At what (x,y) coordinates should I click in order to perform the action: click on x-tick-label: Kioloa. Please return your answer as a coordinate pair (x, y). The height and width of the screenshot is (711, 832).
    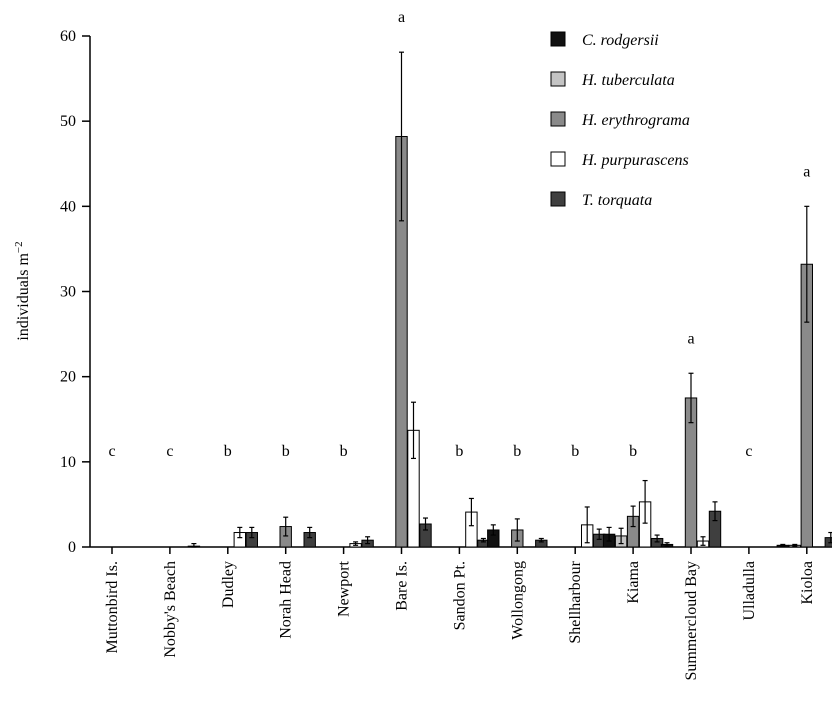
    Looking at the image, I should click on (807, 583).